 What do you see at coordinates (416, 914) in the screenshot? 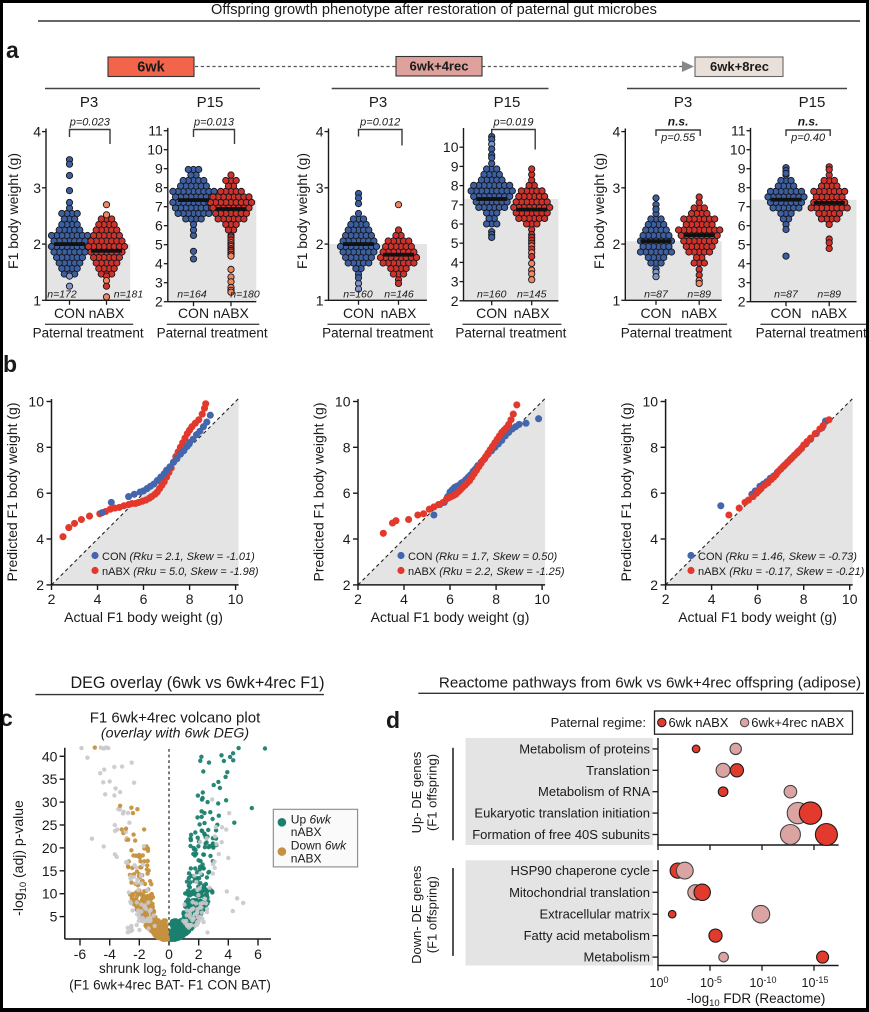
I see `svg-text: Down- DE genes` at bounding box center [416, 914].